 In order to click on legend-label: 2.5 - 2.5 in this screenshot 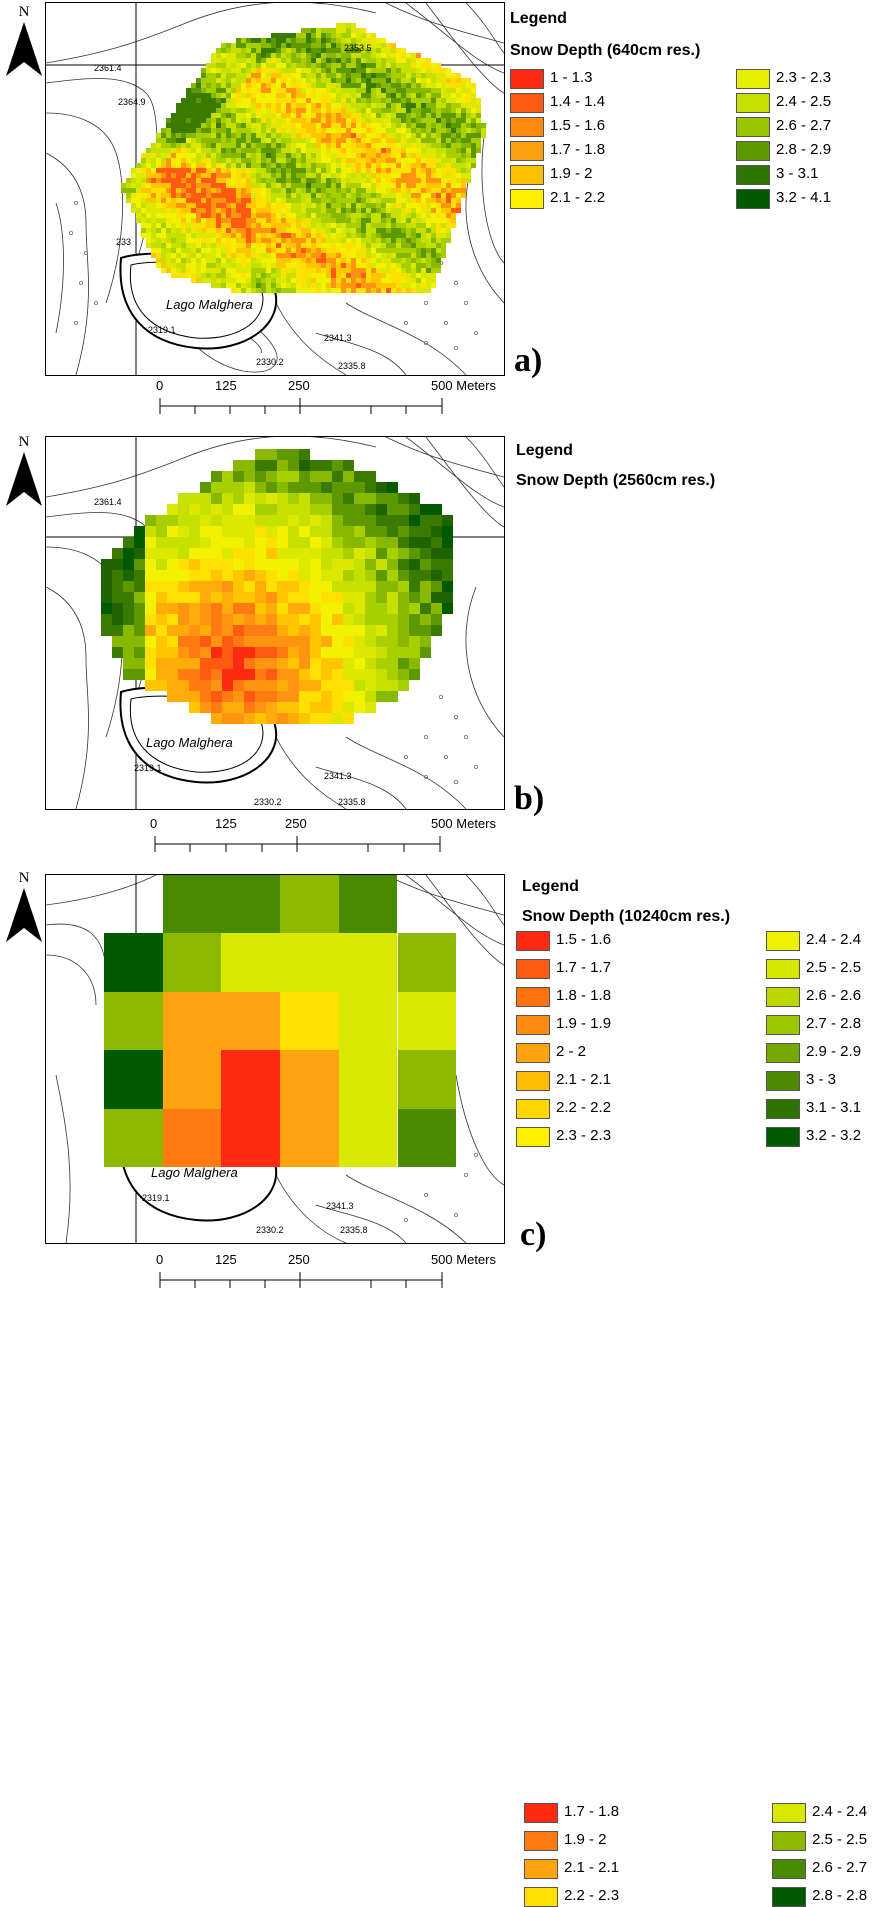, I will do `click(834, 967)`.